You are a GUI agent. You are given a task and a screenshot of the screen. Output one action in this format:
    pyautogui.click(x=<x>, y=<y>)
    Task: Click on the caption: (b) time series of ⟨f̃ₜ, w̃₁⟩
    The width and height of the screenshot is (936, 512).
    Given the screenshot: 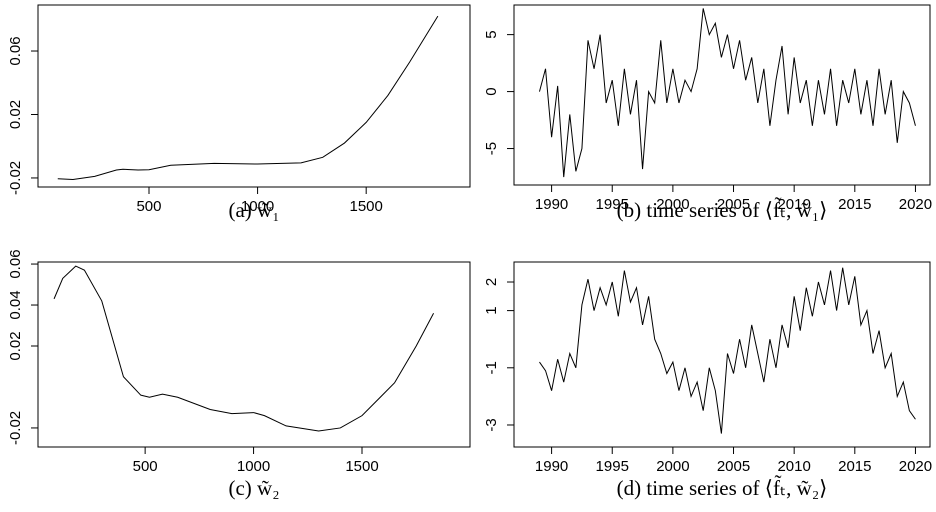 What is the action you would take?
    pyautogui.click(x=722, y=209)
    